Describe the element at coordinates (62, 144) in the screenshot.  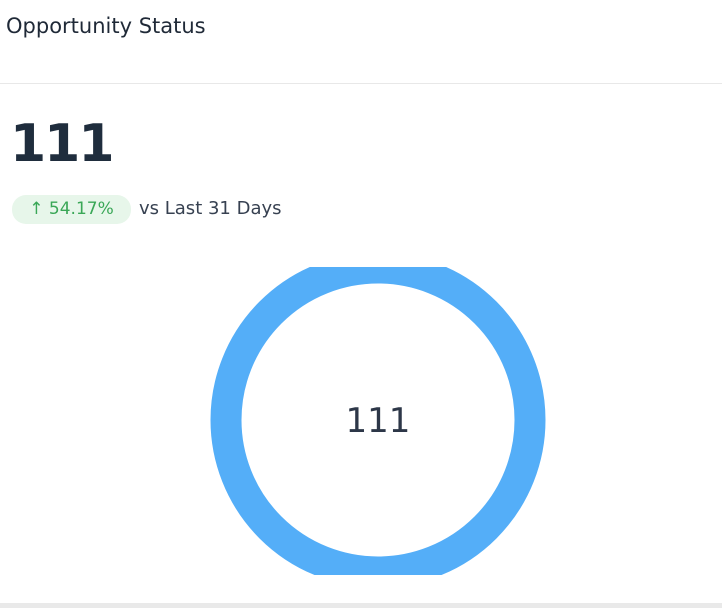
I see `metric-value: 111` at that location.